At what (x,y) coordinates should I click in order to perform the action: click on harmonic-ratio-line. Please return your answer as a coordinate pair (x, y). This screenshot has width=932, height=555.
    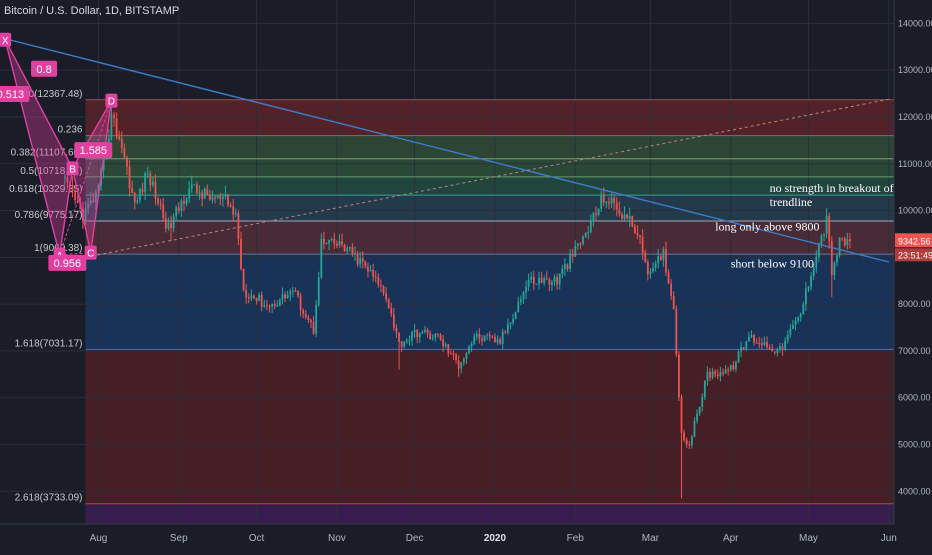
    Looking at the image, I should click on (85, 178).